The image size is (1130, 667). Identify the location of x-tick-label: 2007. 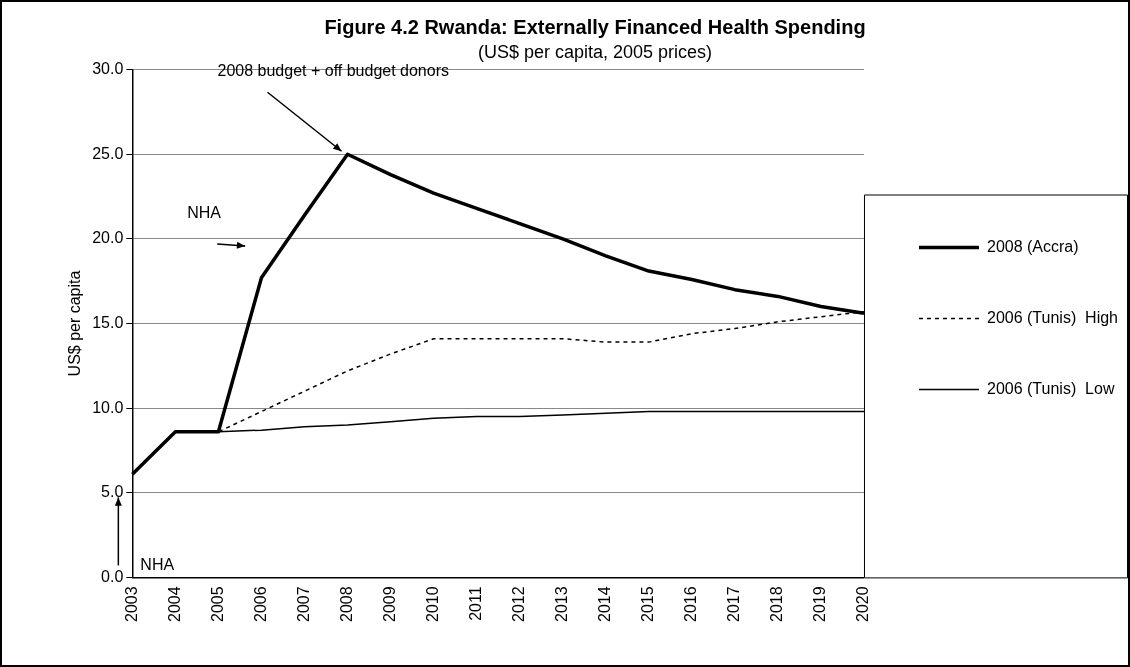
(303, 604).